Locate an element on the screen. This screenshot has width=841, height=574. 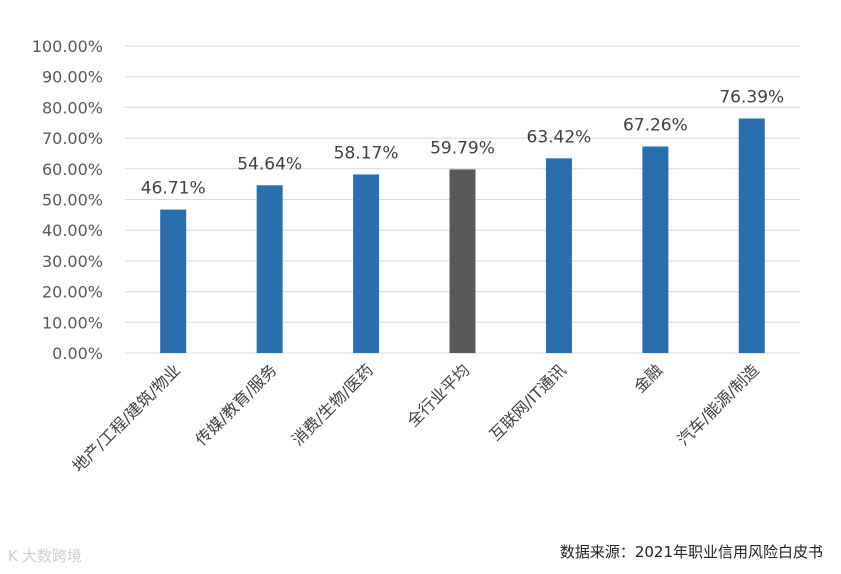
x-tick-label: 全行业平均 is located at coordinates (438, 395).